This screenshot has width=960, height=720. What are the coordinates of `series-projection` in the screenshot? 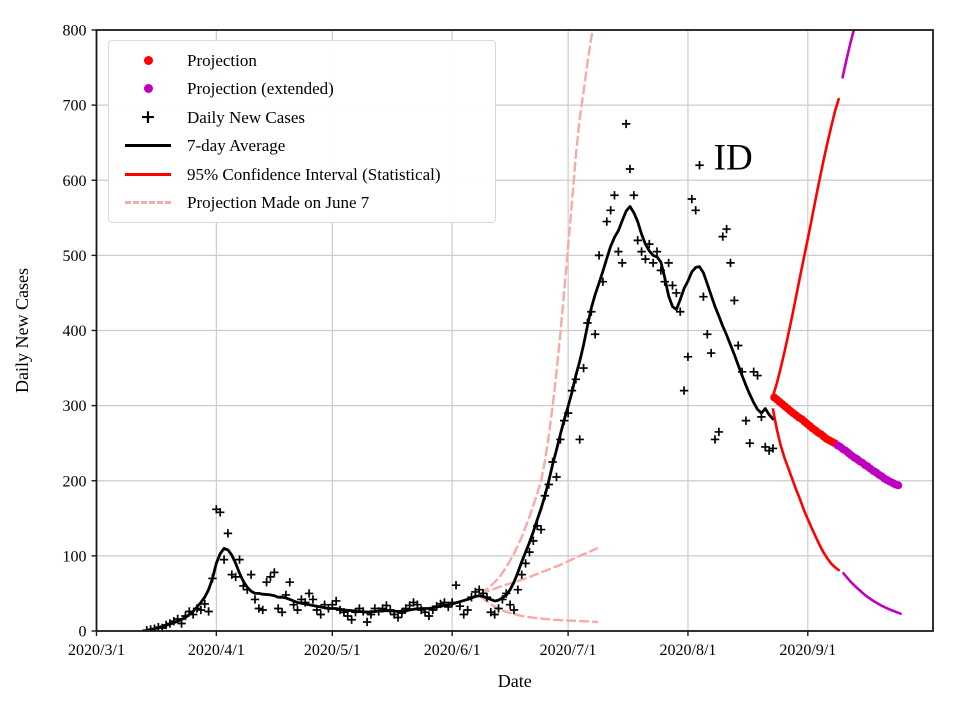 It's located at (804, 420).